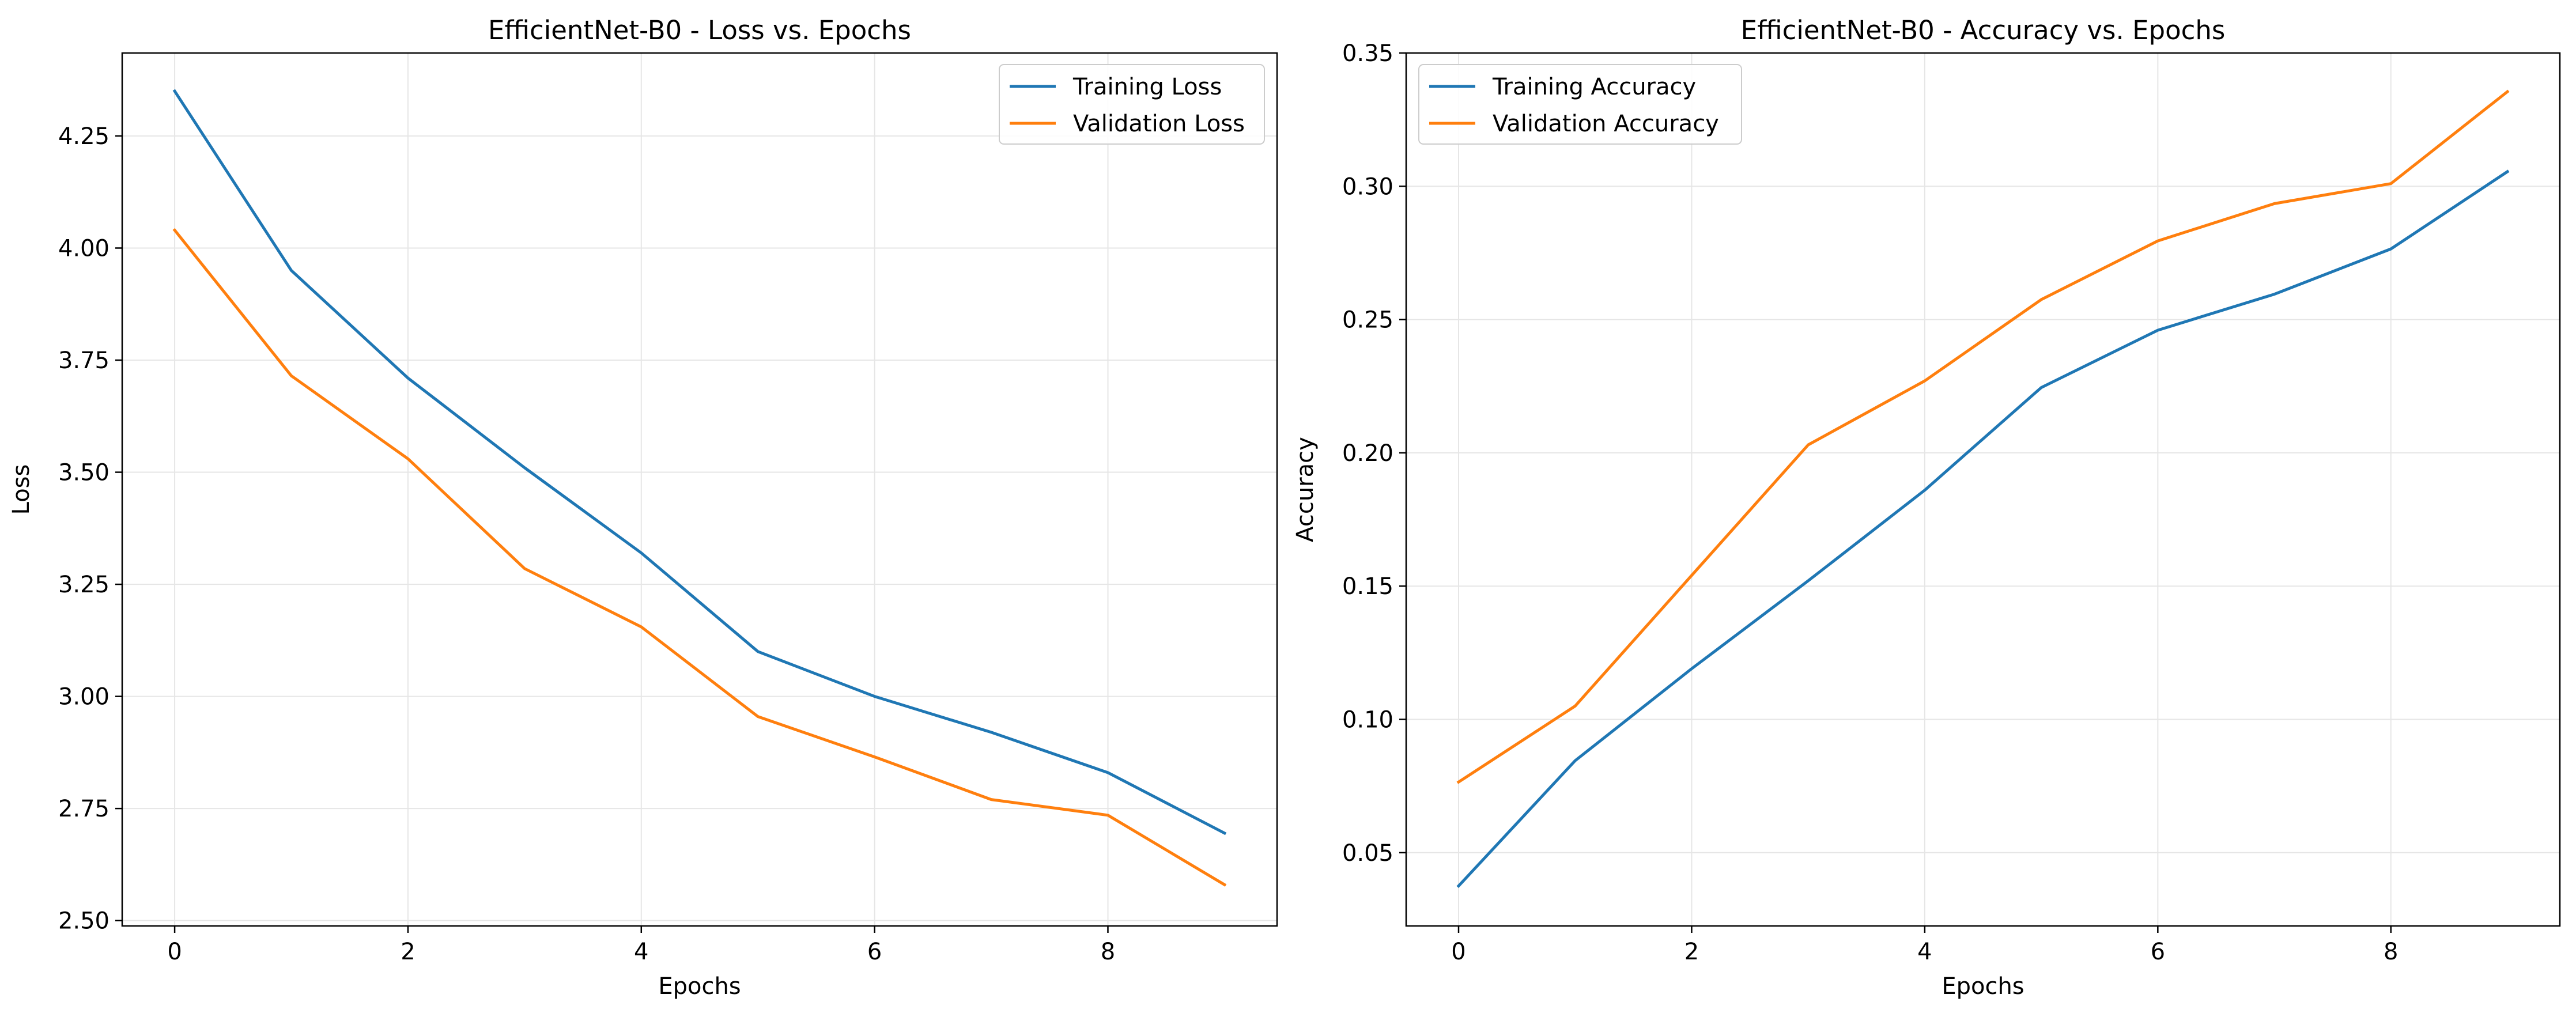 Image resolution: width=2576 pixels, height=1017 pixels. I want to click on legend-label-training-accuracy: Training Accuracy, so click(1594, 87).